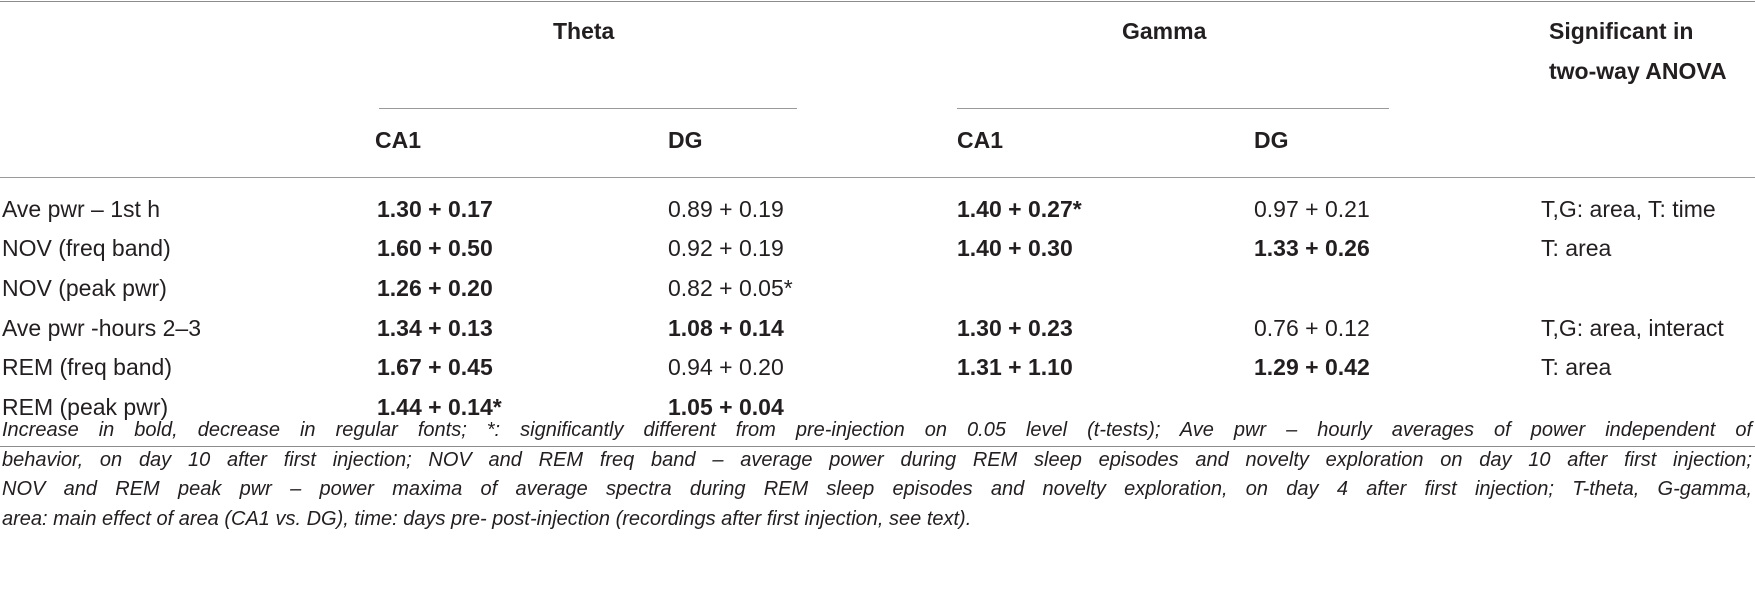 The image size is (1755, 589). Describe the element at coordinates (439, 407) in the screenshot. I see `cell-theta-ca1: 1.44 + 0.14*` at that location.